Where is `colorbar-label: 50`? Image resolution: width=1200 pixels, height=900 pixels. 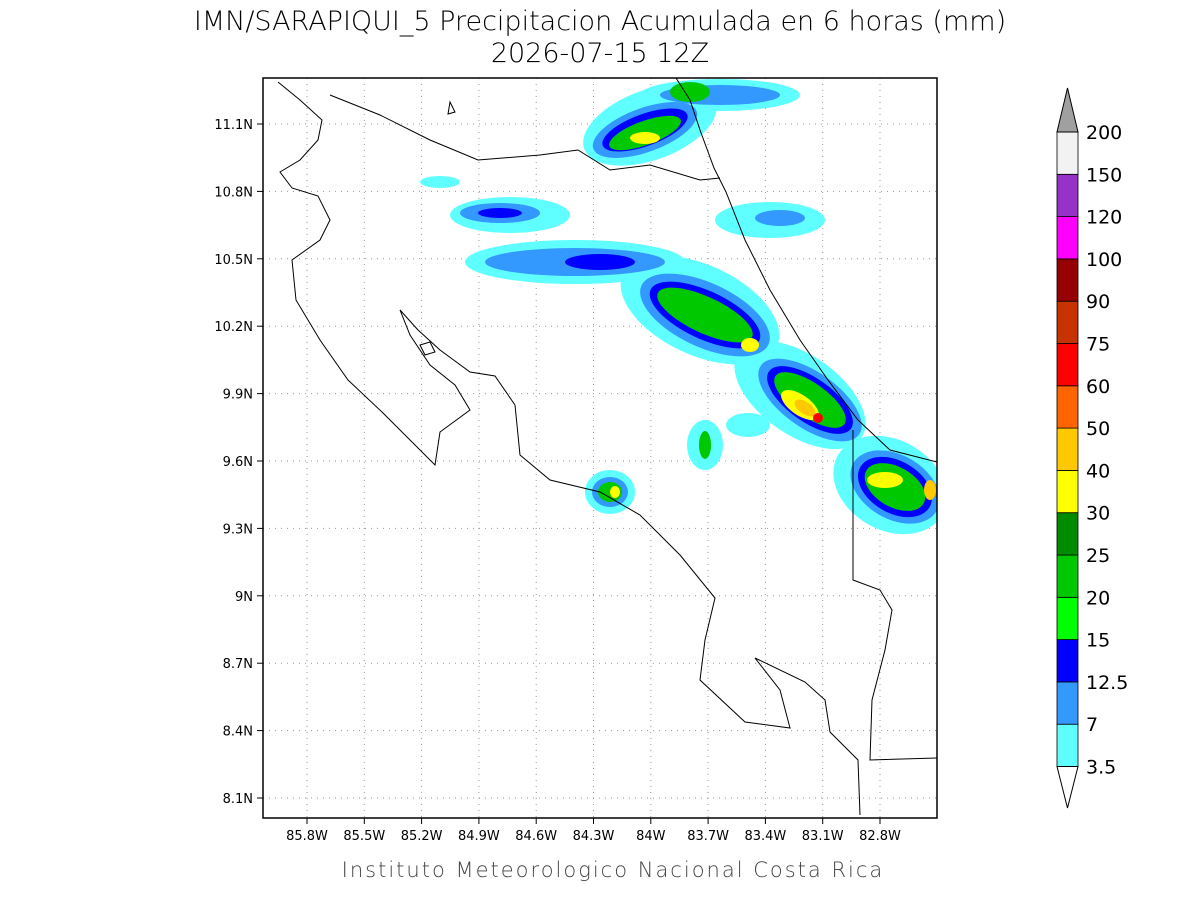
colorbar-label: 50 is located at coordinates (1098, 429).